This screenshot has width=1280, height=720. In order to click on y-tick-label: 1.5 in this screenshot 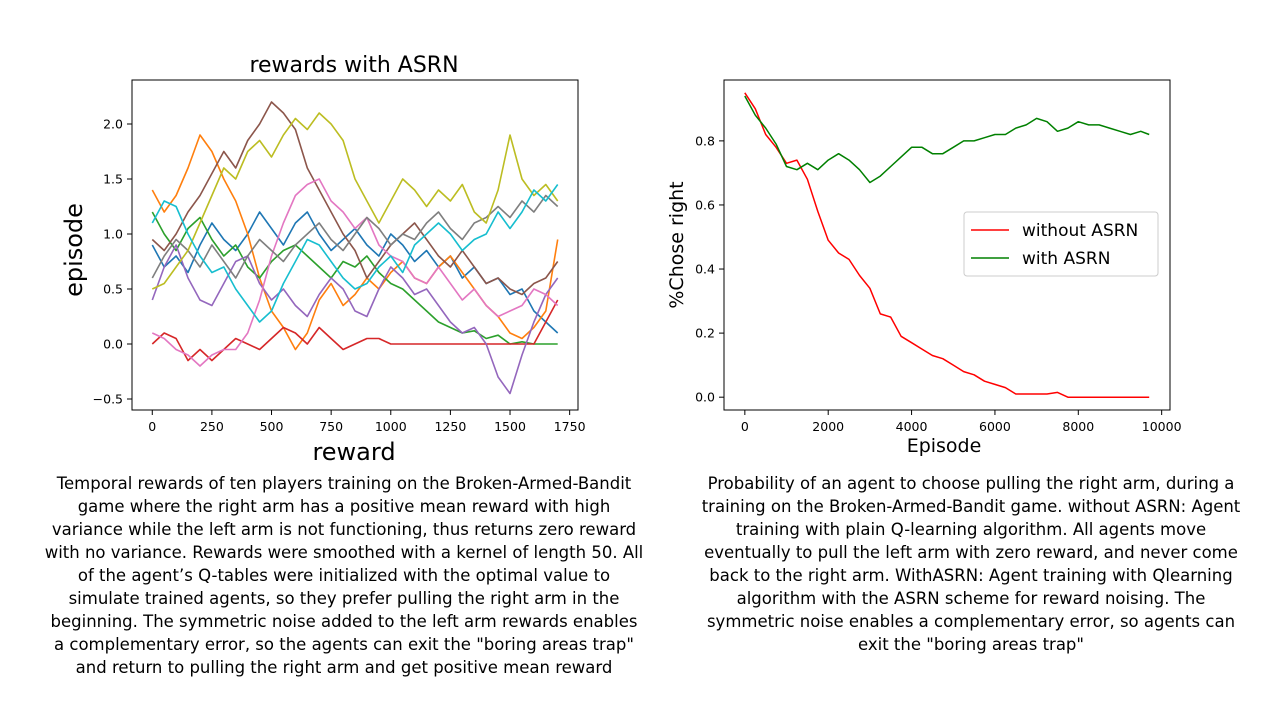, I will do `click(113, 179)`.